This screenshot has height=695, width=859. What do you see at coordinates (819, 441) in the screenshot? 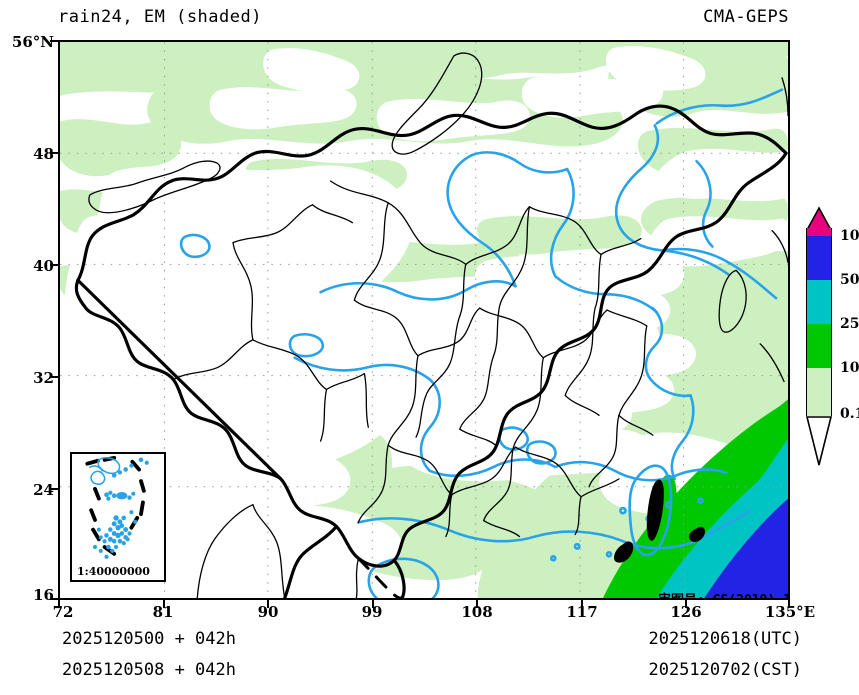
I see `colorbar-arrow-bottom` at bounding box center [819, 441].